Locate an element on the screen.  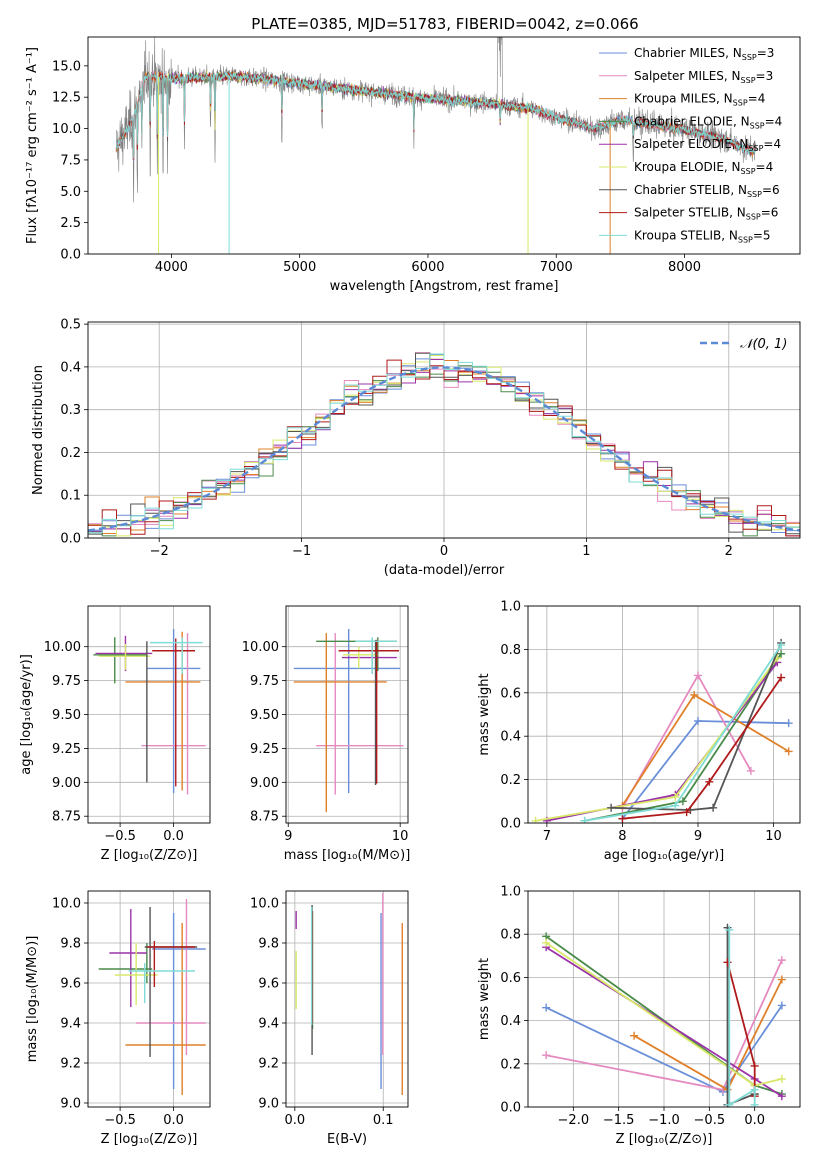
legend-label-salp_stelib: Salpeter STELIB, NSSP=6 is located at coordinates (706, 214).